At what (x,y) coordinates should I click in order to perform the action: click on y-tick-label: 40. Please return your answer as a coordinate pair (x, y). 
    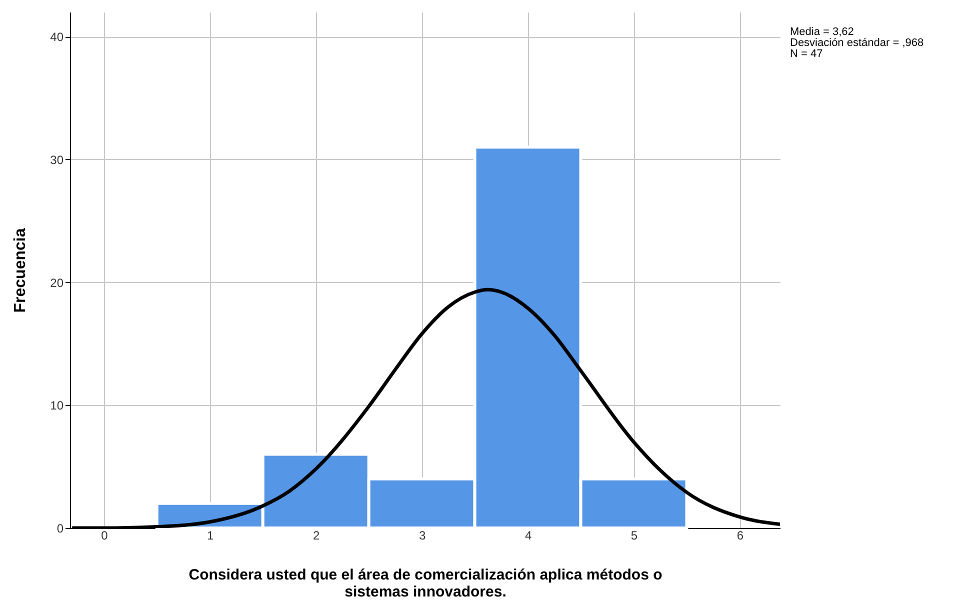
    Looking at the image, I should click on (57, 37).